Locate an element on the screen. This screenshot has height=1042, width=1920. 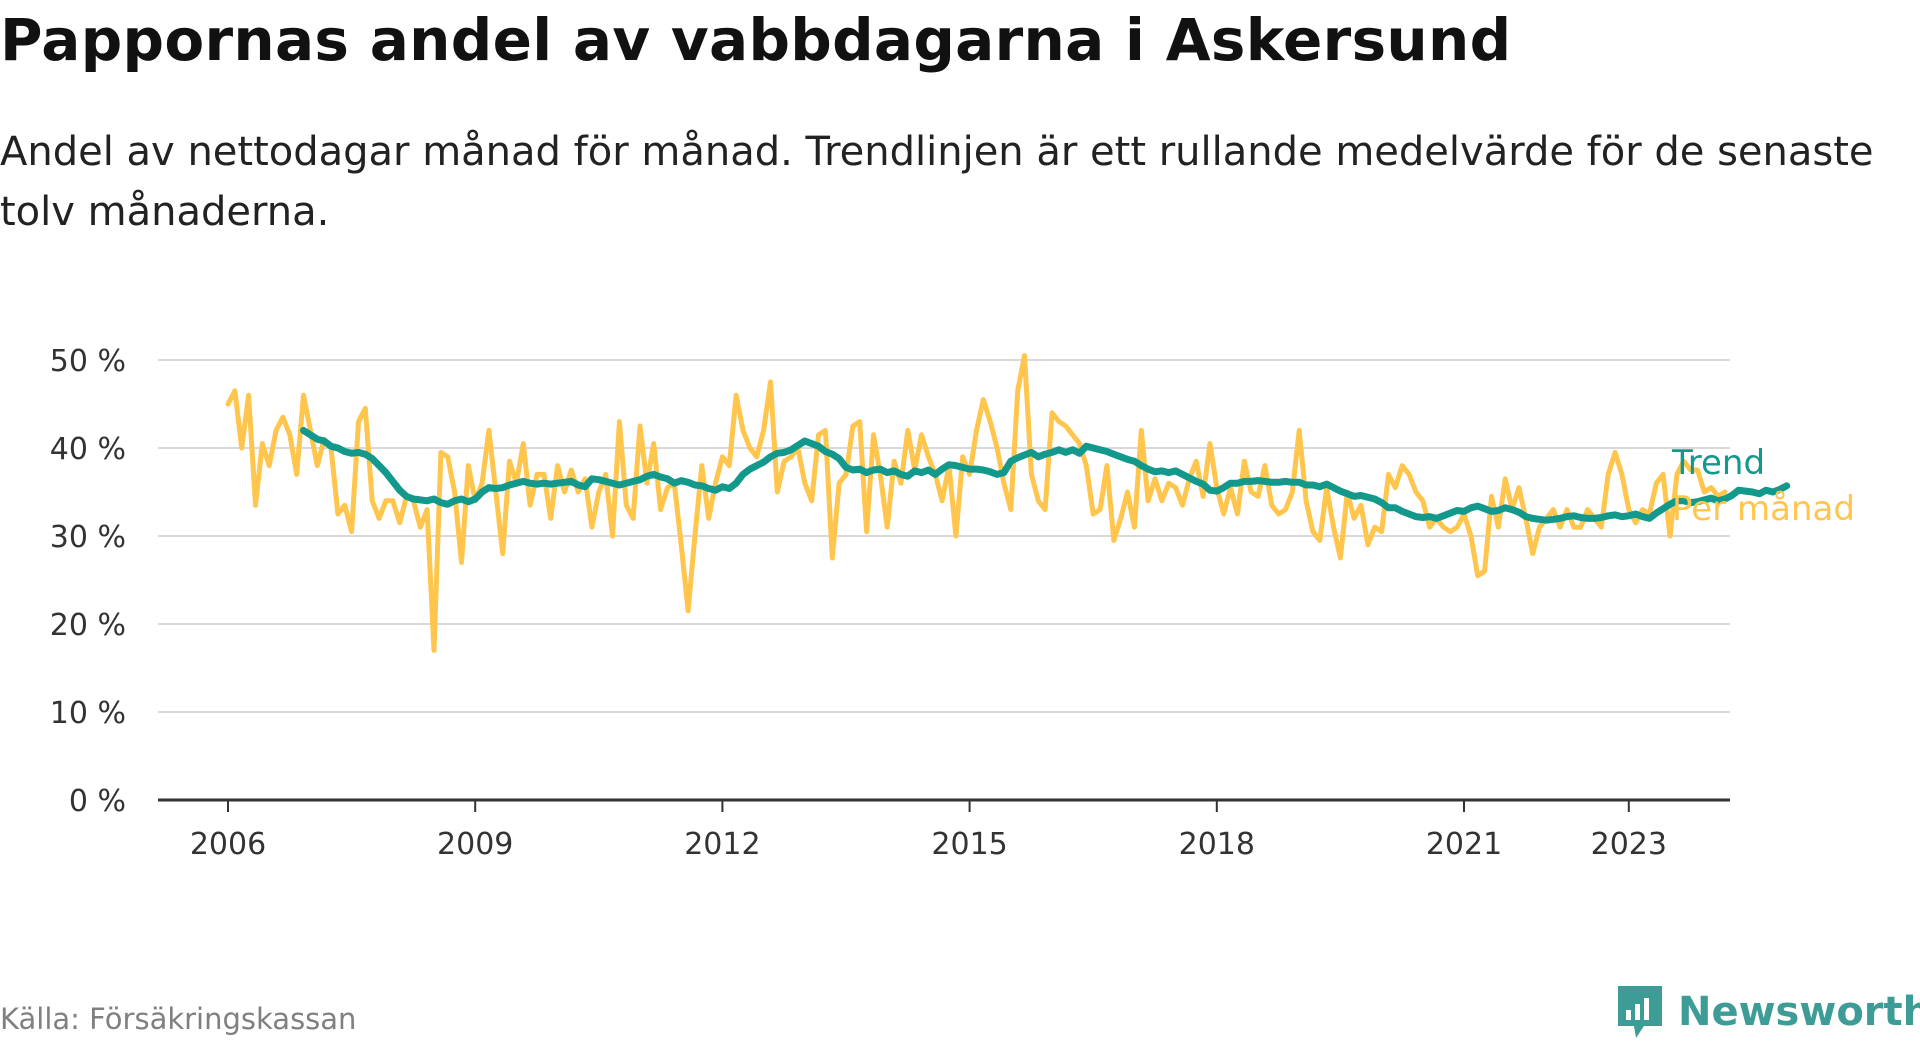
y-tick-label: 30 % is located at coordinates (88, 537).